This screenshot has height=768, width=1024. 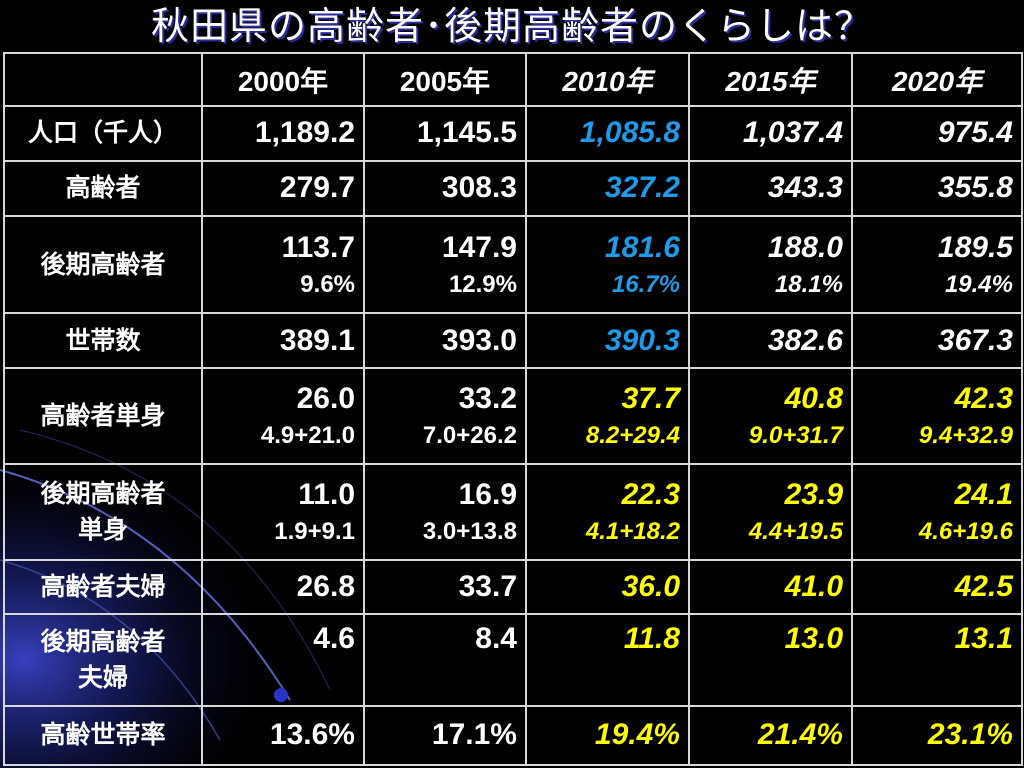 I want to click on cell-2015: 21.4%, so click(x=770, y=735).